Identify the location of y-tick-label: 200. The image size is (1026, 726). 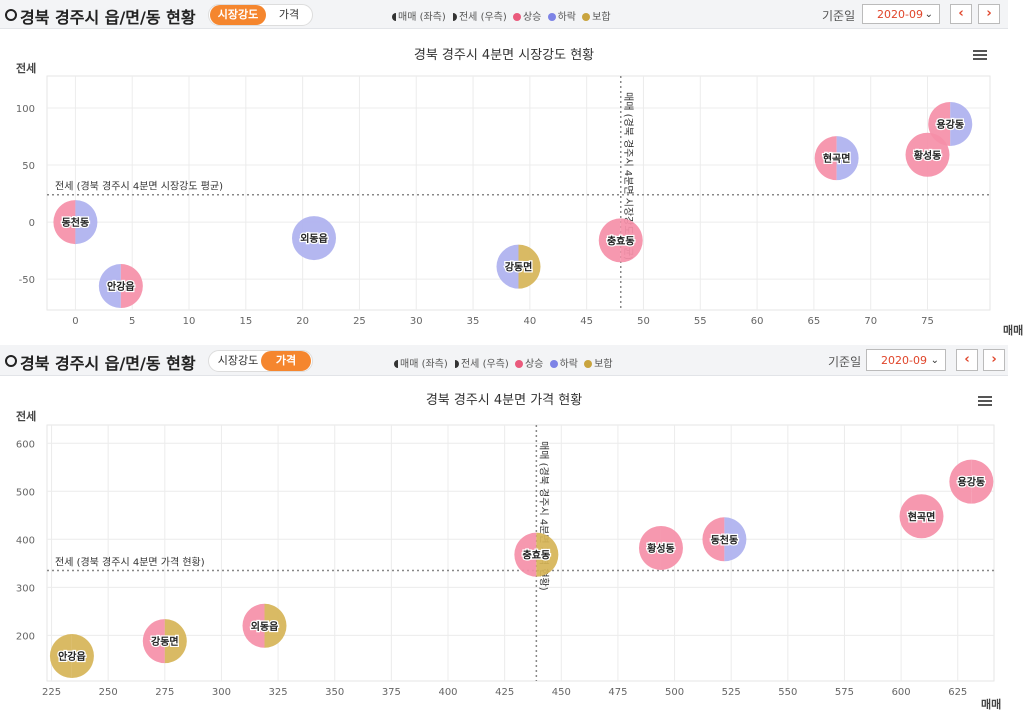
(25, 636).